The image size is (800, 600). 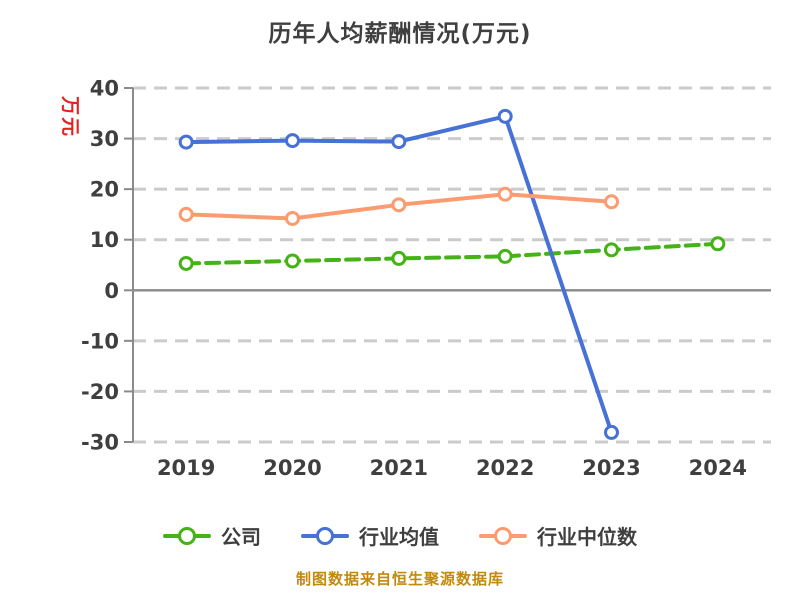 I want to click on x-tick-label: 2021, so click(x=399, y=468).